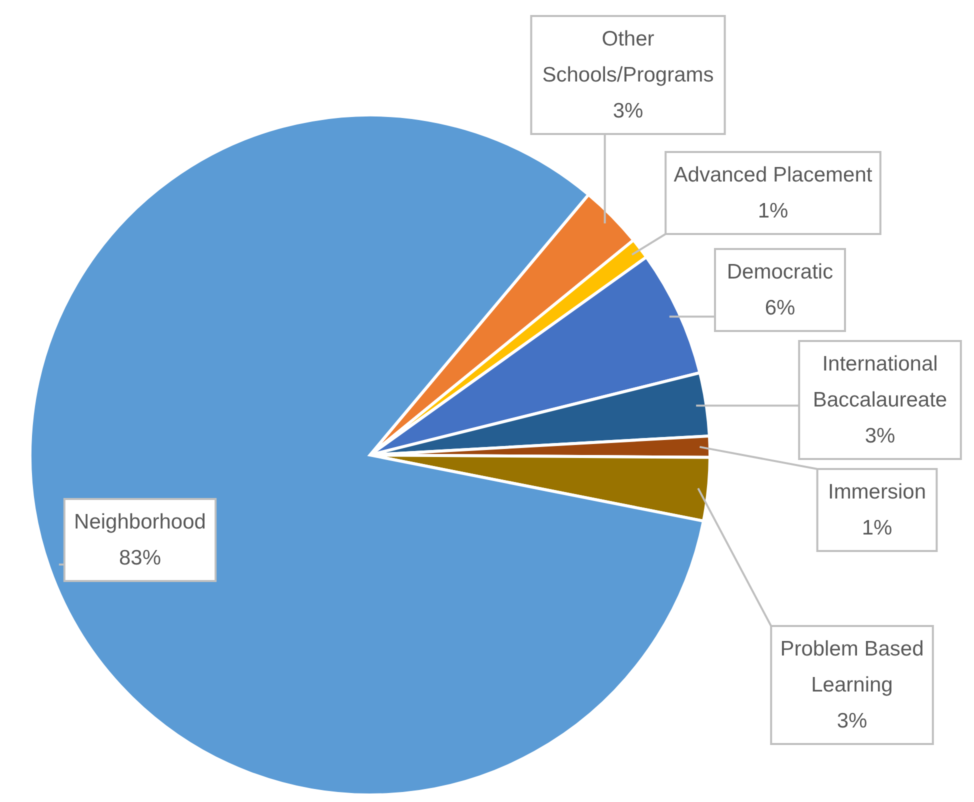 Image resolution: width=974 pixels, height=802 pixels. Describe the element at coordinates (140, 522) in the screenshot. I see `slice-label: Neighborhood` at that location.